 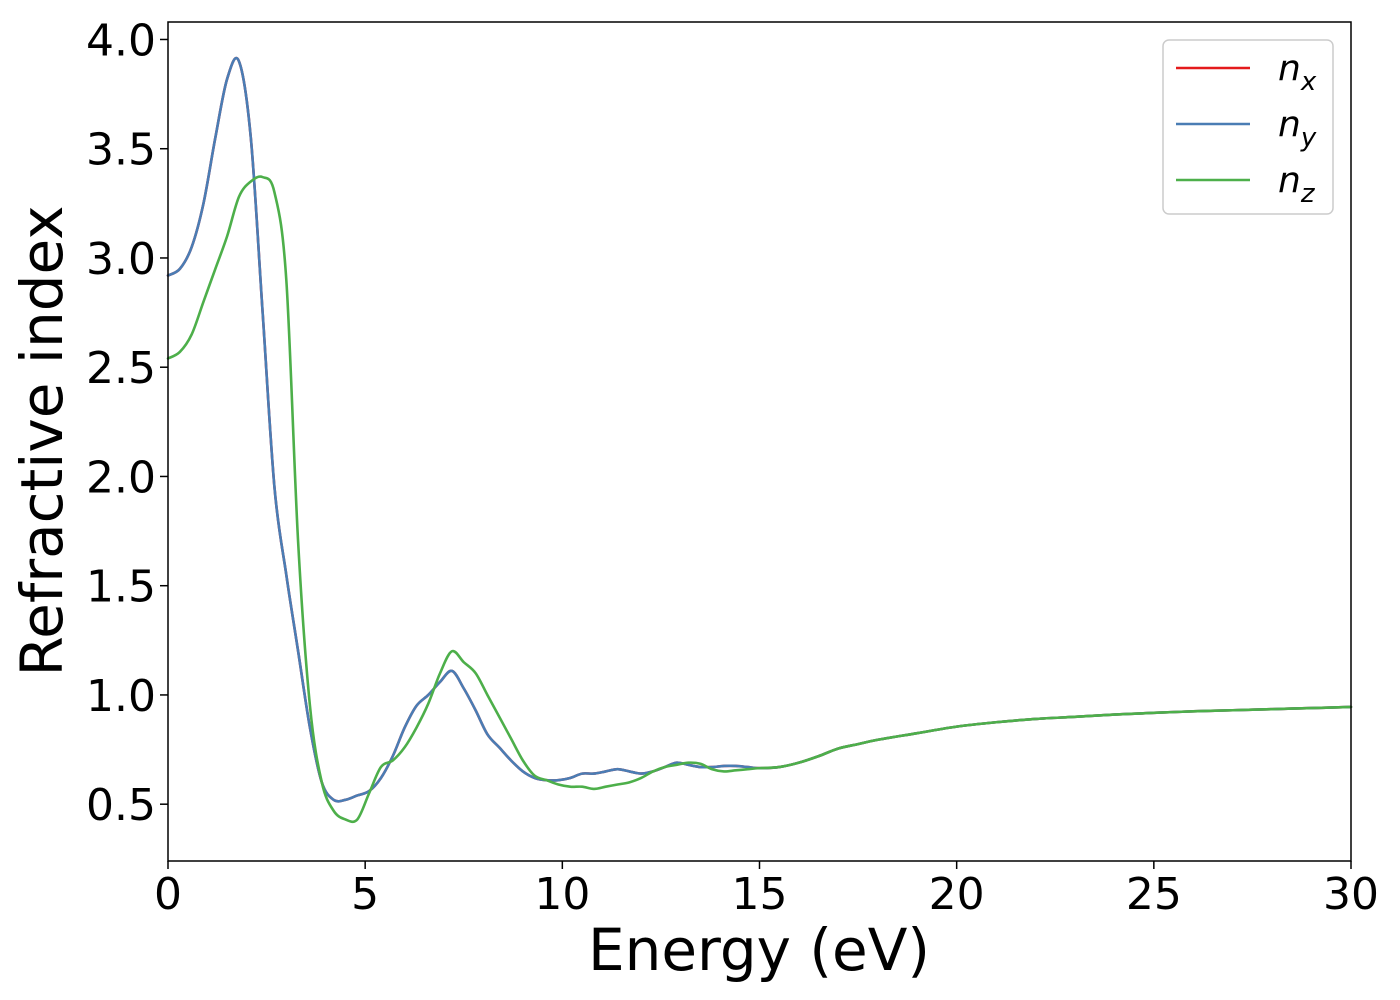 What do you see at coordinates (957, 894) in the screenshot?
I see `x-tick-label: 20` at bounding box center [957, 894].